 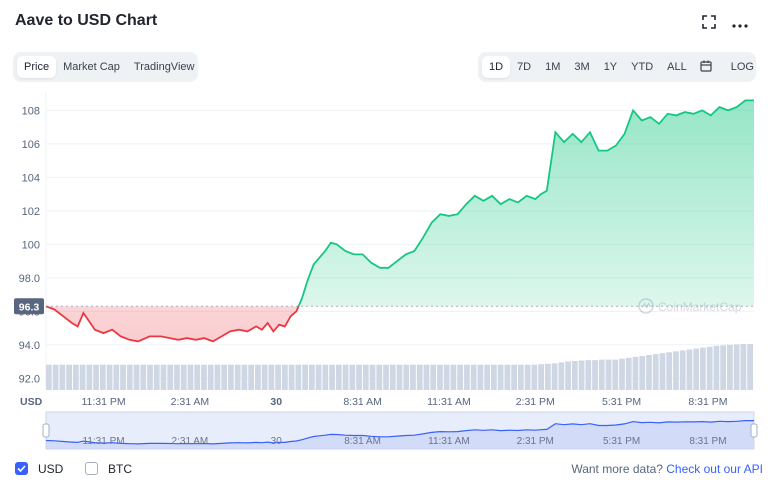 I want to click on expand-icon, so click(x=709, y=25).